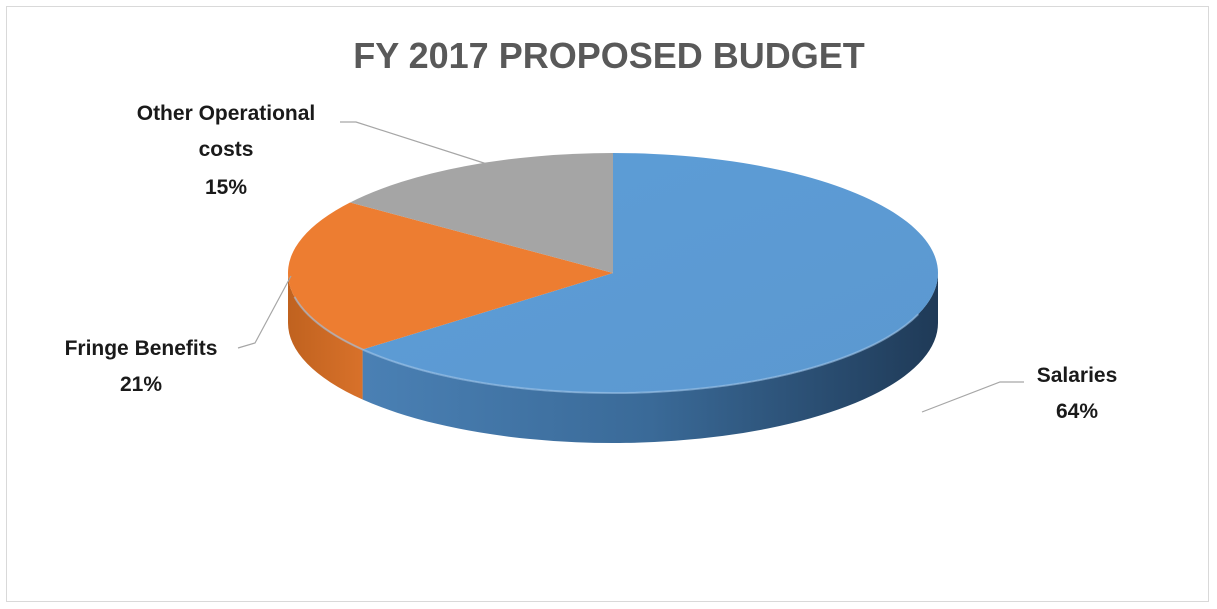 Image resolution: width=1217 pixels, height=609 pixels. I want to click on slice-label-other-line1: Other Operational, so click(226, 113).